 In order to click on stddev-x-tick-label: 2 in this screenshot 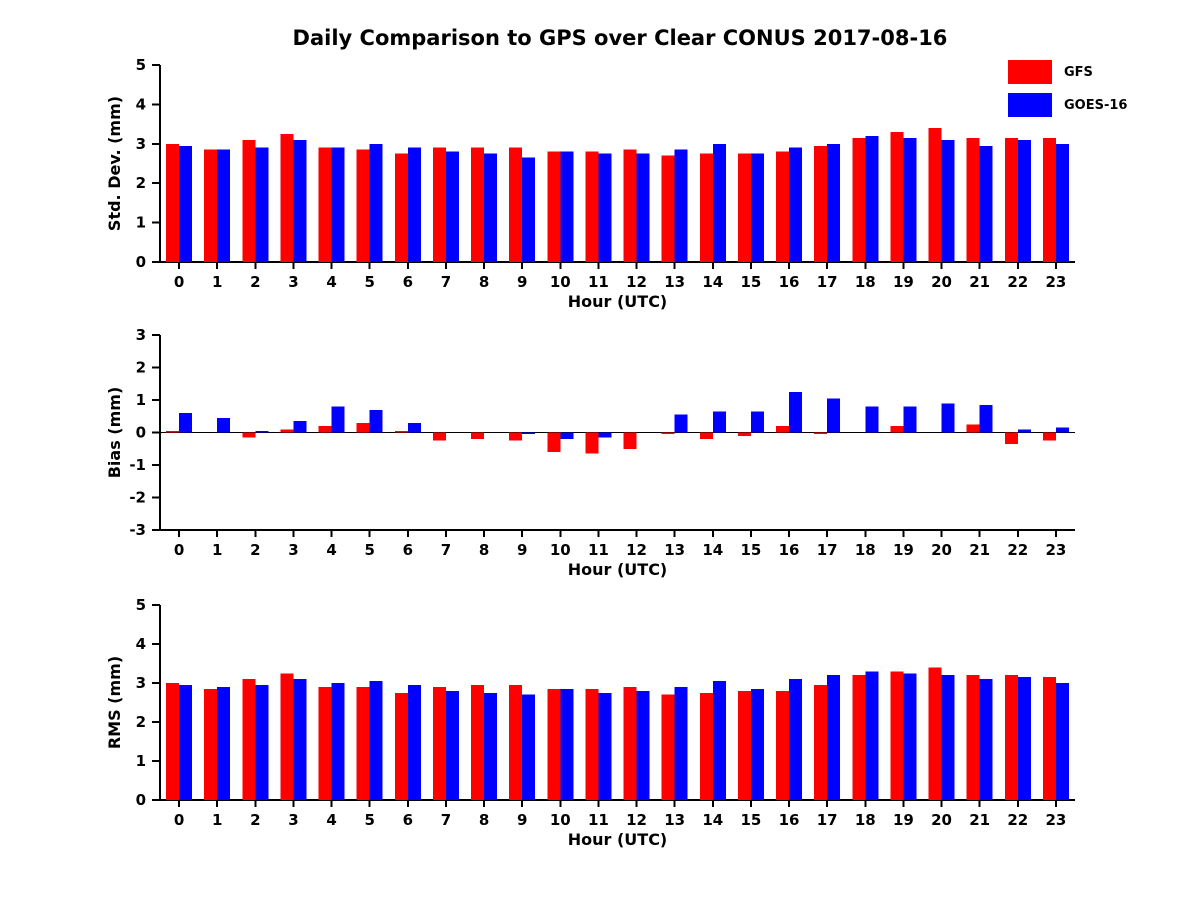, I will do `click(255, 282)`.